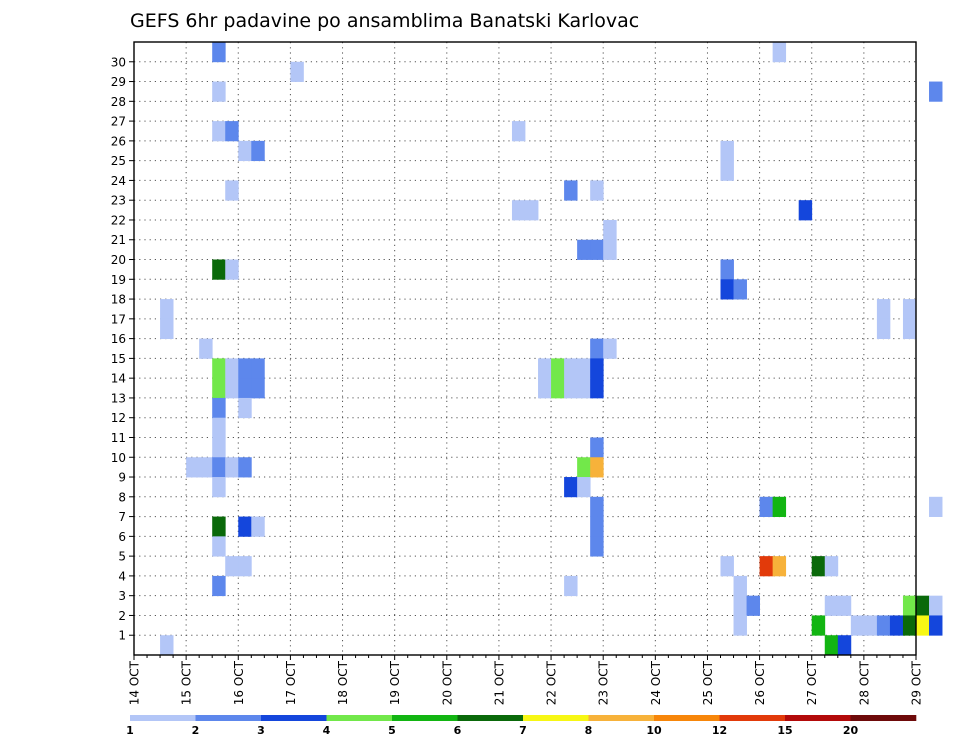  I want to click on colorbar-label: 4, so click(327, 730).